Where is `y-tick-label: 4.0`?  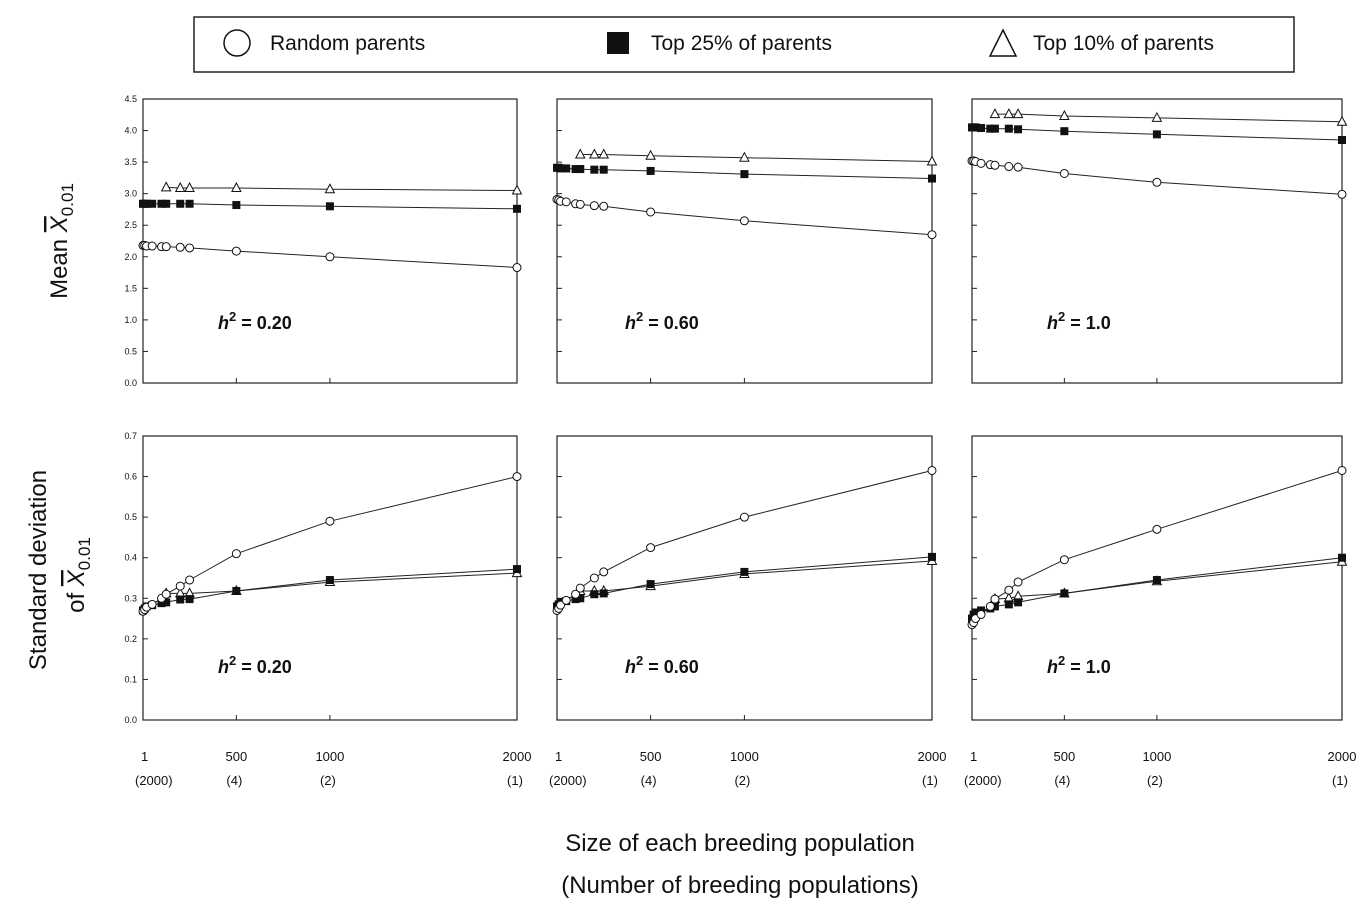
y-tick-label: 4.0 is located at coordinates (130, 131).